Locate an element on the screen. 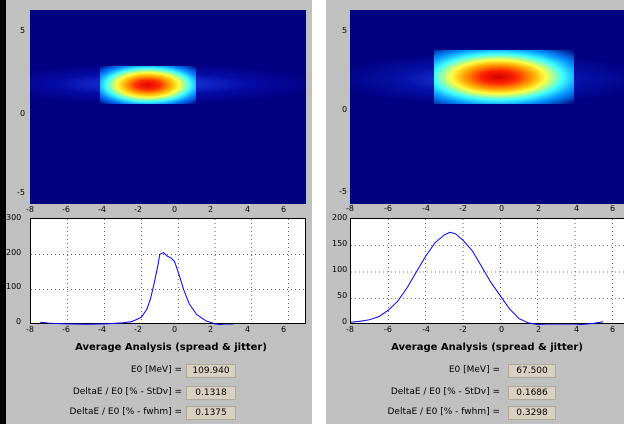 The width and height of the screenshot is (624, 424). metric-stdv-row: DeltaE / E0 [% - StDv] = 0.1686 is located at coordinates (475, 393).